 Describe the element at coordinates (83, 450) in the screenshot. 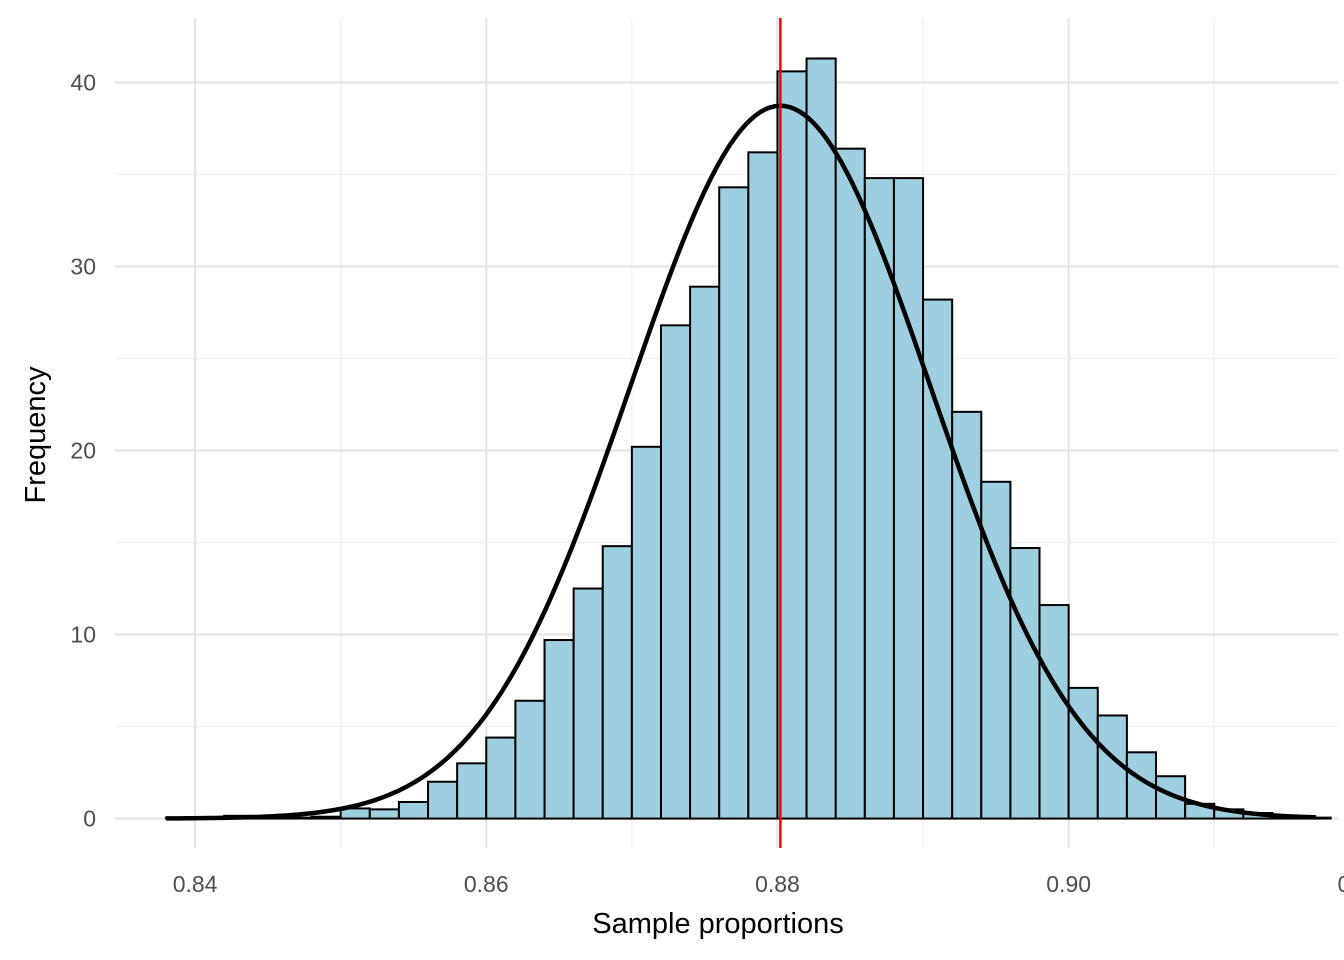

I see `y-tick-label: 20` at that location.